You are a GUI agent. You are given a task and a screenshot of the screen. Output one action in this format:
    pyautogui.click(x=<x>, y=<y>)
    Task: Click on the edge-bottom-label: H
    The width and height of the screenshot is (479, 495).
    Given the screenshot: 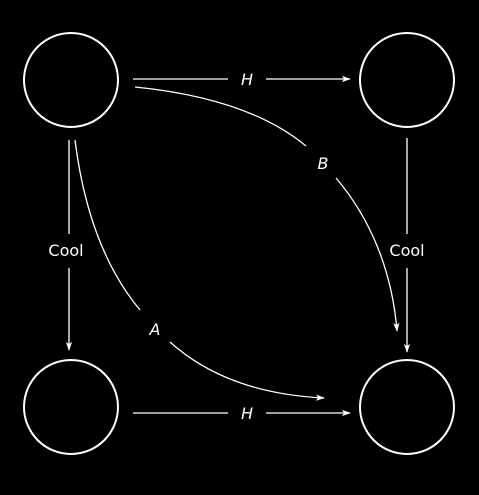 What is the action you would take?
    pyautogui.click(x=247, y=413)
    